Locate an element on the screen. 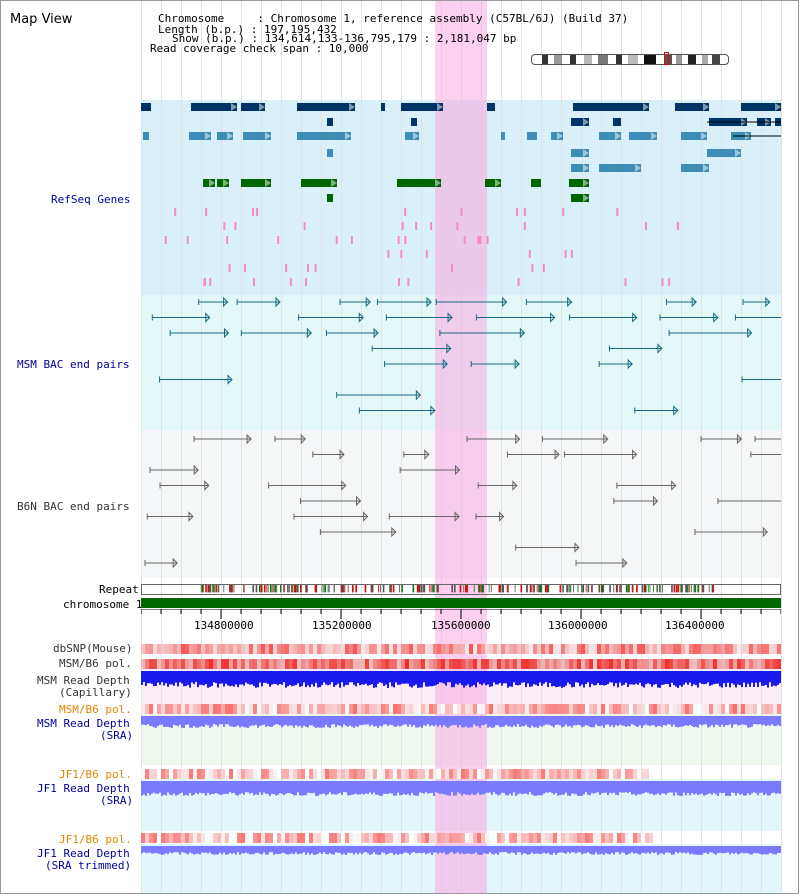 The image size is (800, 895). msm-capillary-depth-track is located at coordinates (461, 681).